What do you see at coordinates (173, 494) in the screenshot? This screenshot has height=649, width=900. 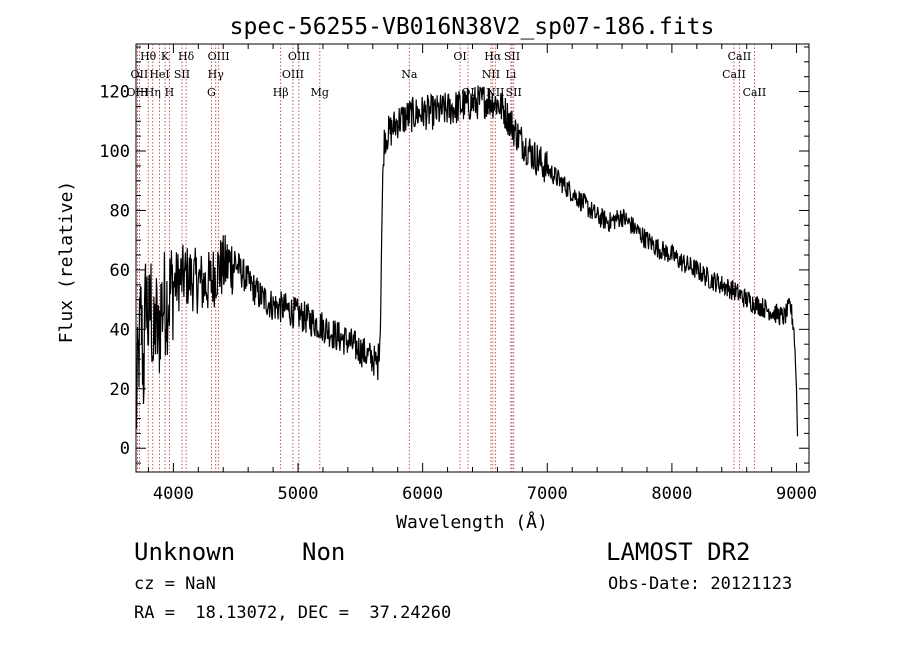 I see `x-tick-label-0: 4000` at bounding box center [173, 494].